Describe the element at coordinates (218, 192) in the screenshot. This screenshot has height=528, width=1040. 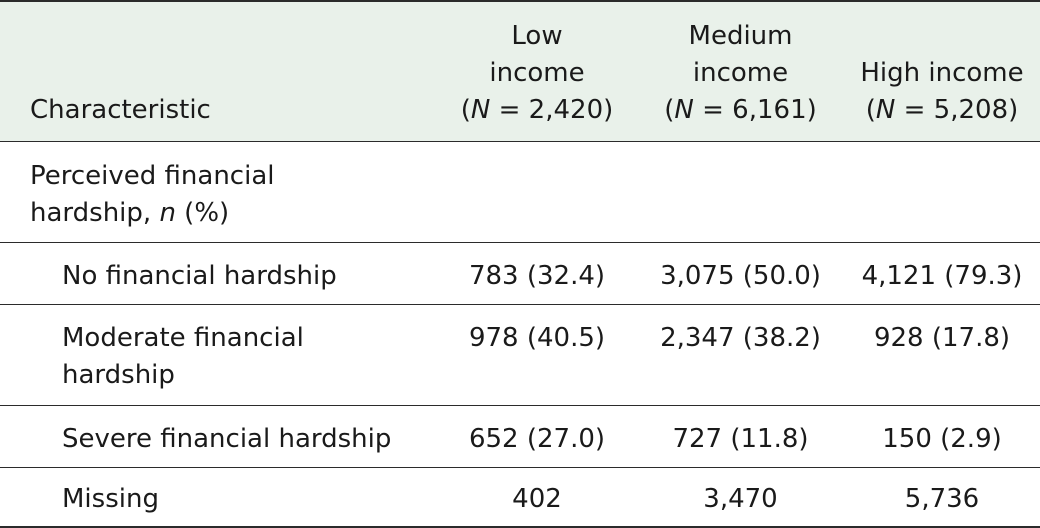
I see `section-label: Perceived financial hardship, n (%)` at that location.